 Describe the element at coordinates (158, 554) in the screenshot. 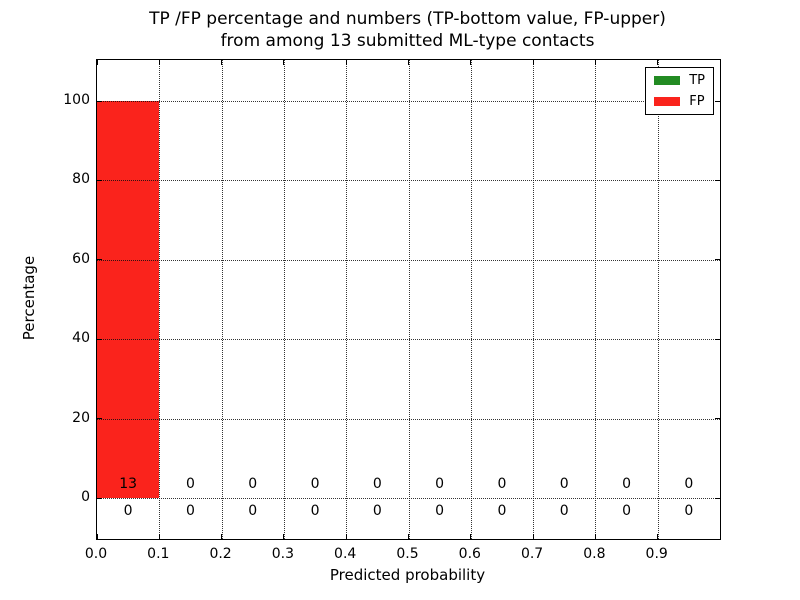

I see `x-tick-label-0.1: 0.1` at that location.